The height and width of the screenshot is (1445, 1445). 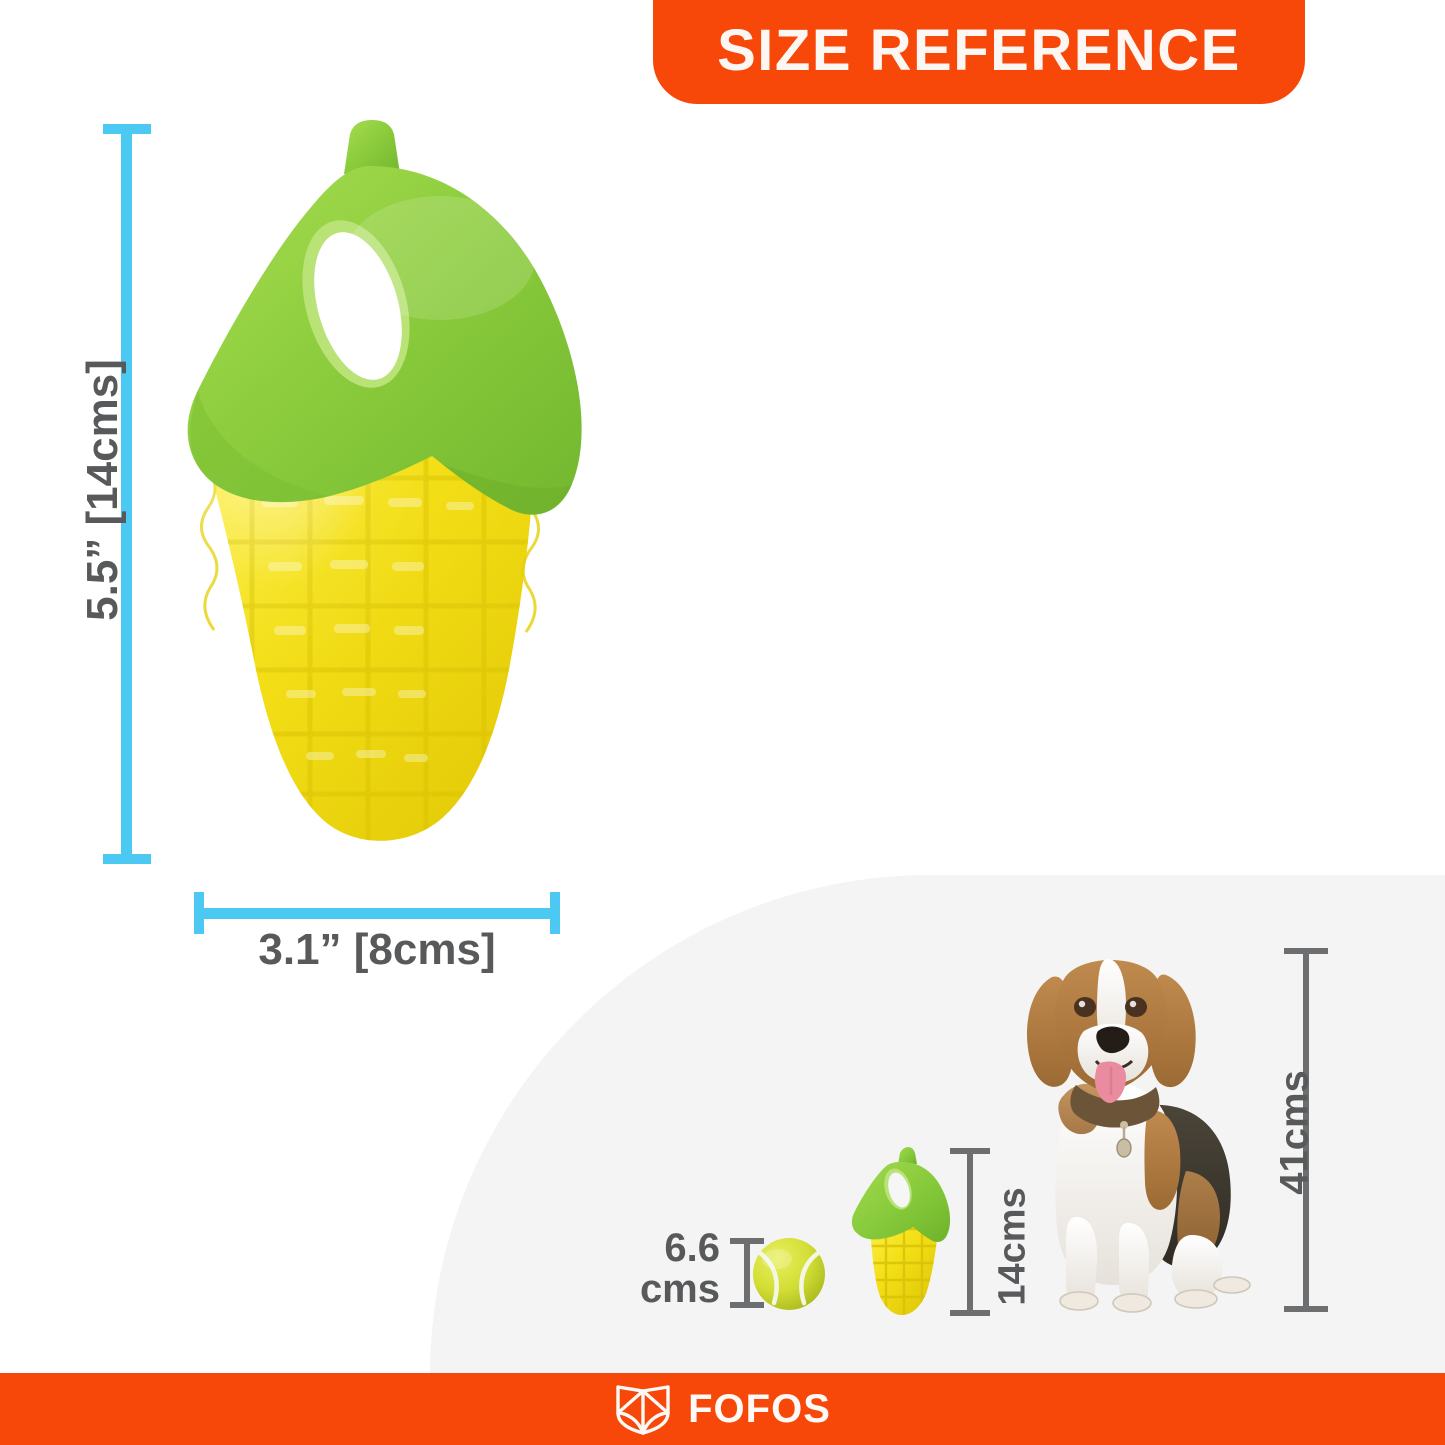 I want to click on width-dimension-label: 3.1” [8cms], so click(x=377, y=949).